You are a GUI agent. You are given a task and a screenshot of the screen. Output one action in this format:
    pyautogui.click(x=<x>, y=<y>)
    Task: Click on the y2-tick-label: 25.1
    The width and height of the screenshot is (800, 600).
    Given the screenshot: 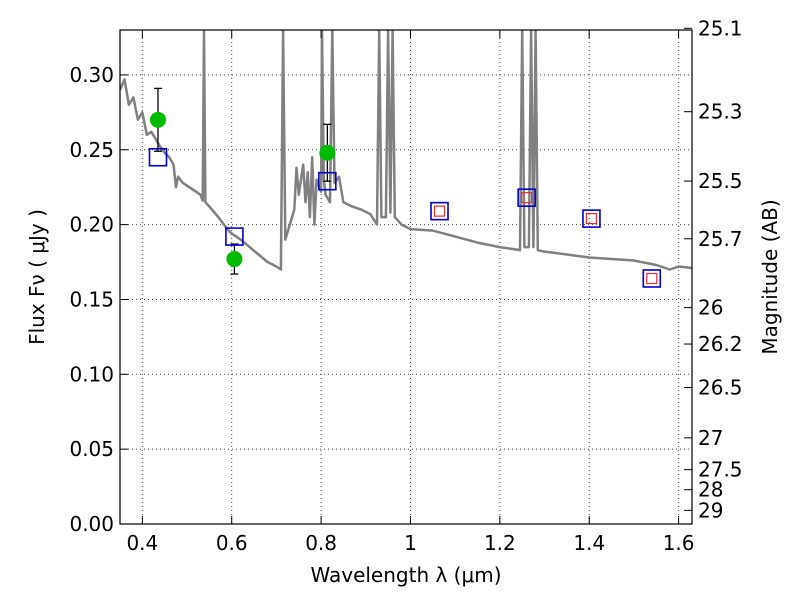 What is the action you would take?
    pyautogui.click(x=720, y=28)
    